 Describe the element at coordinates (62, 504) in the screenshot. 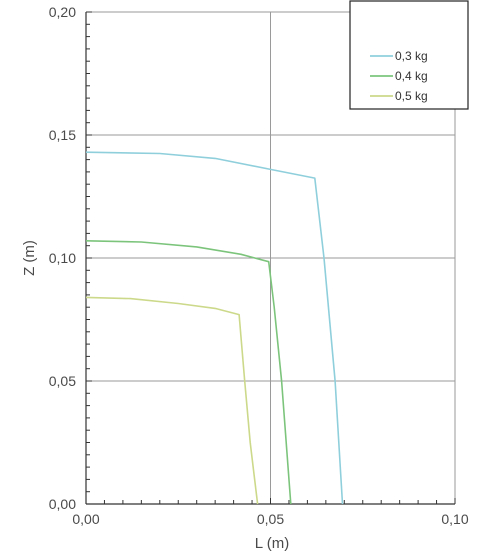

I see `y-tick-label: 0,00` at that location.